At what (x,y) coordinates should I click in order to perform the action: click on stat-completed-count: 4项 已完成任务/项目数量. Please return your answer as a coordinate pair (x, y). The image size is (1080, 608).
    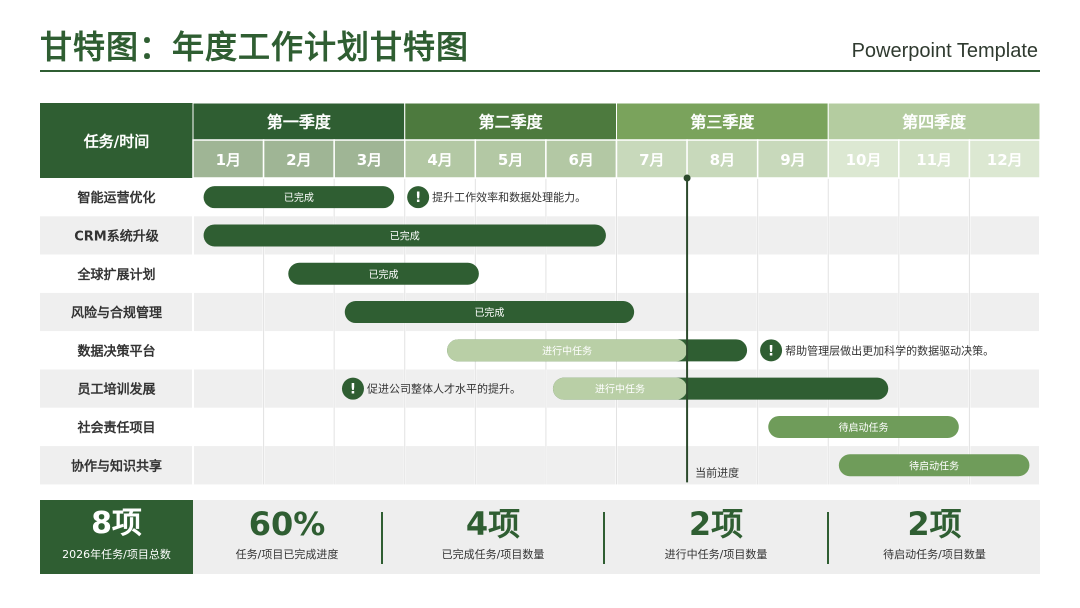
    Looking at the image, I should click on (493, 537).